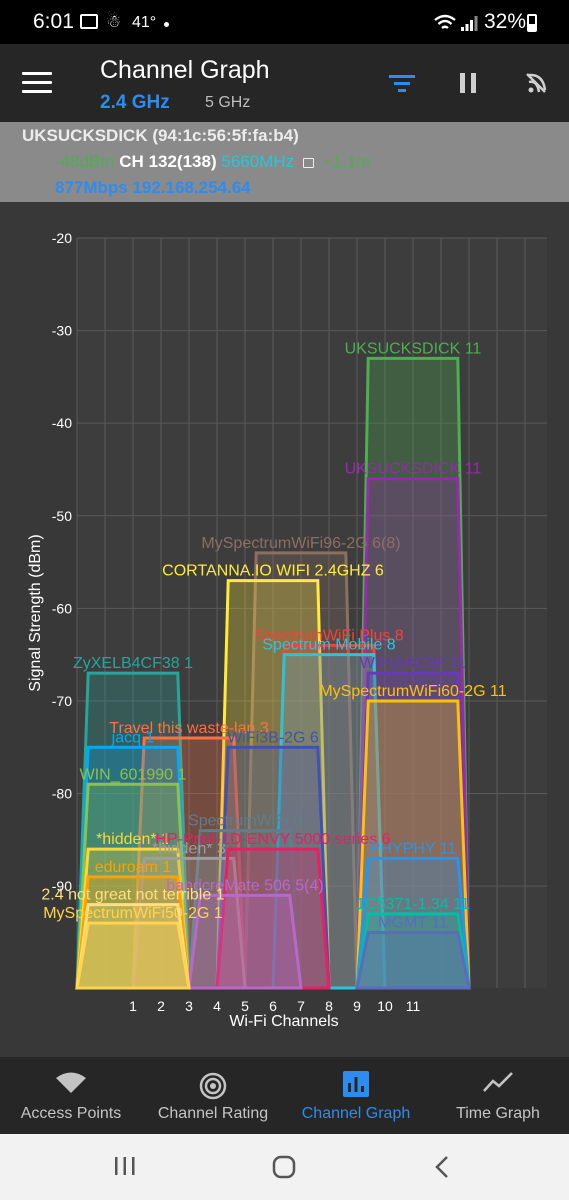 The width and height of the screenshot is (569, 1200). What do you see at coordinates (53, 21) in the screenshot?
I see `status-time: 6:01` at bounding box center [53, 21].